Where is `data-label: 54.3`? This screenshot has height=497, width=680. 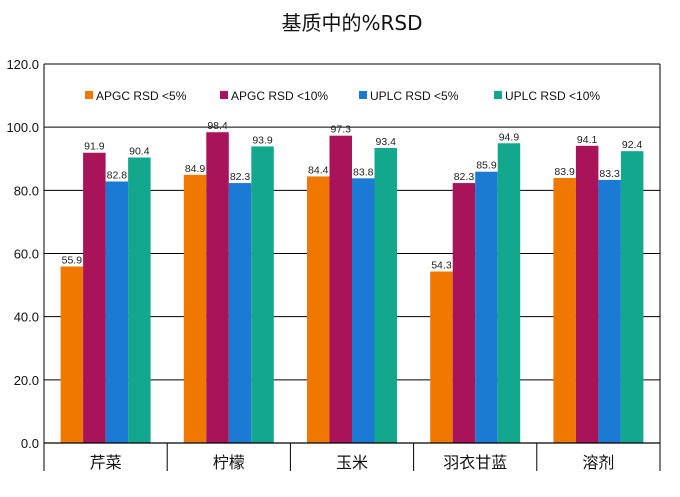 data-label: 54.3 is located at coordinates (441, 266).